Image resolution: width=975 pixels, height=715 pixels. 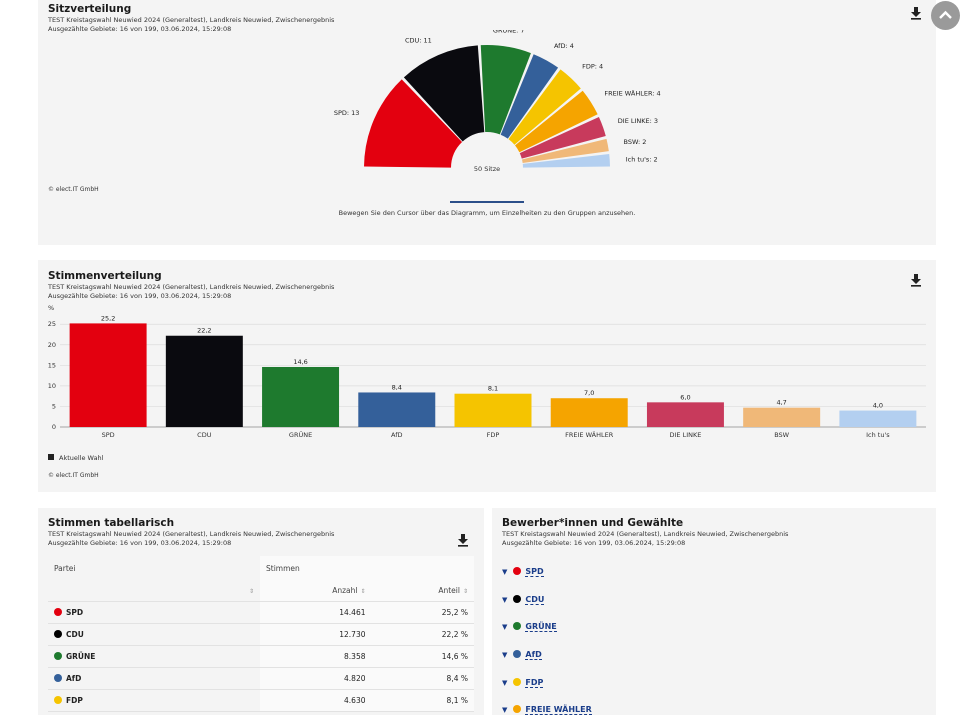 What do you see at coordinates (522, 655) in the screenshot?
I see `candidate-group-toggle: ▼ AfD` at bounding box center [522, 655].